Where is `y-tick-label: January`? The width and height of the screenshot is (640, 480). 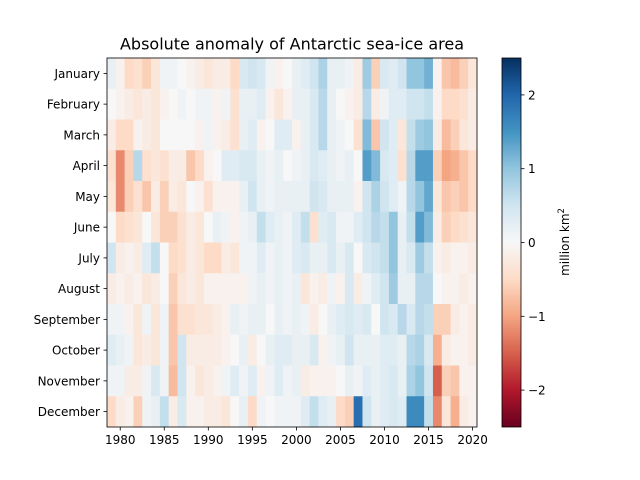 y-tick-label: January is located at coordinates (77, 74).